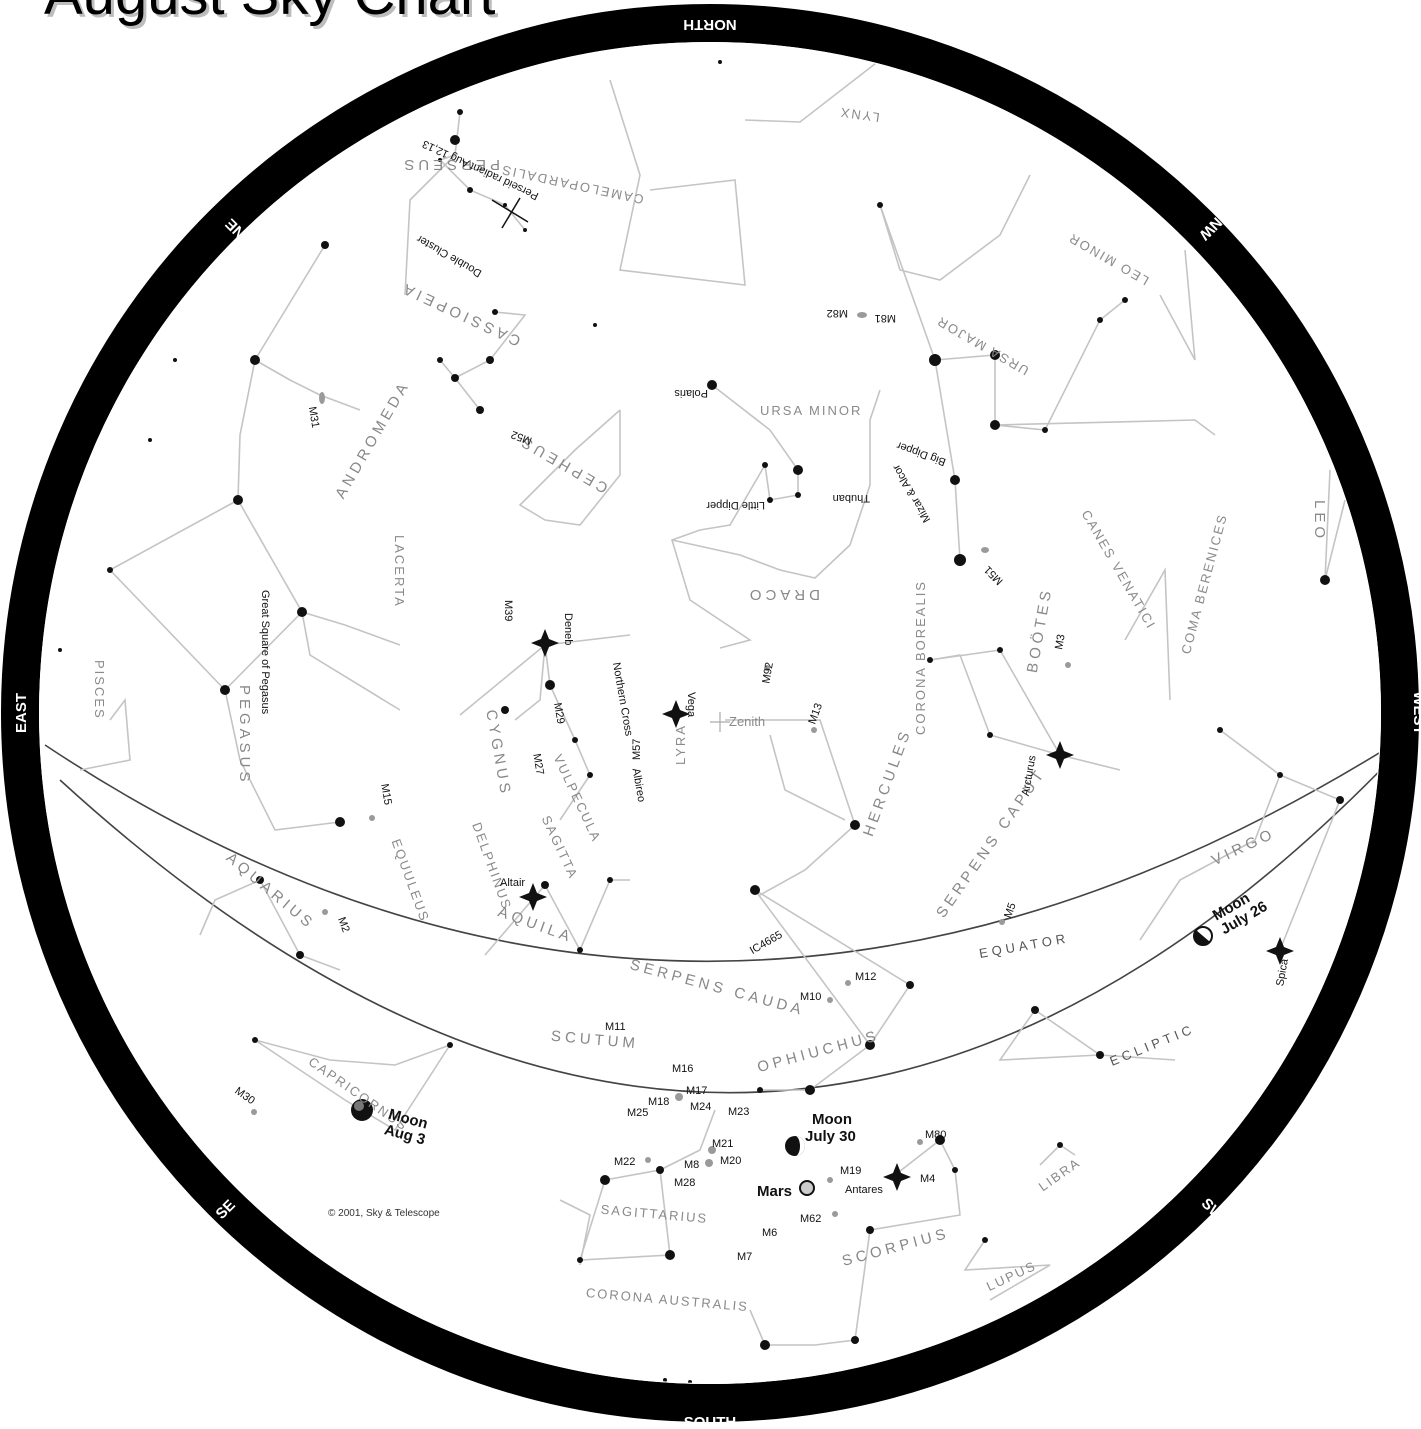 This screenshot has height=1429, width=1421. What do you see at coordinates (691, 1165) in the screenshot?
I see `m8-label: M8` at bounding box center [691, 1165].